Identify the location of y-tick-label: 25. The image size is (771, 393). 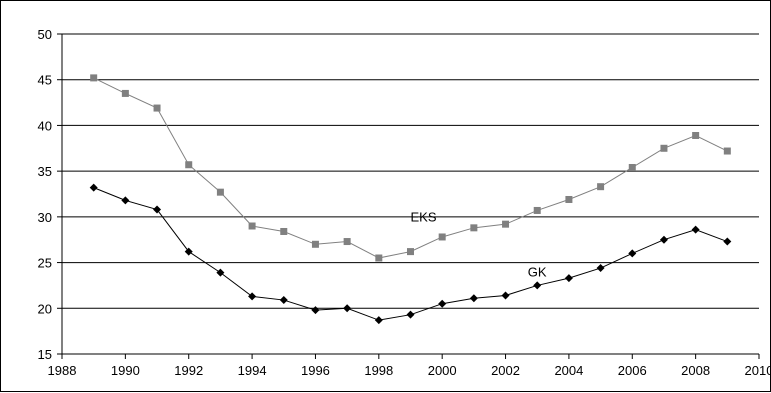
(45, 263).